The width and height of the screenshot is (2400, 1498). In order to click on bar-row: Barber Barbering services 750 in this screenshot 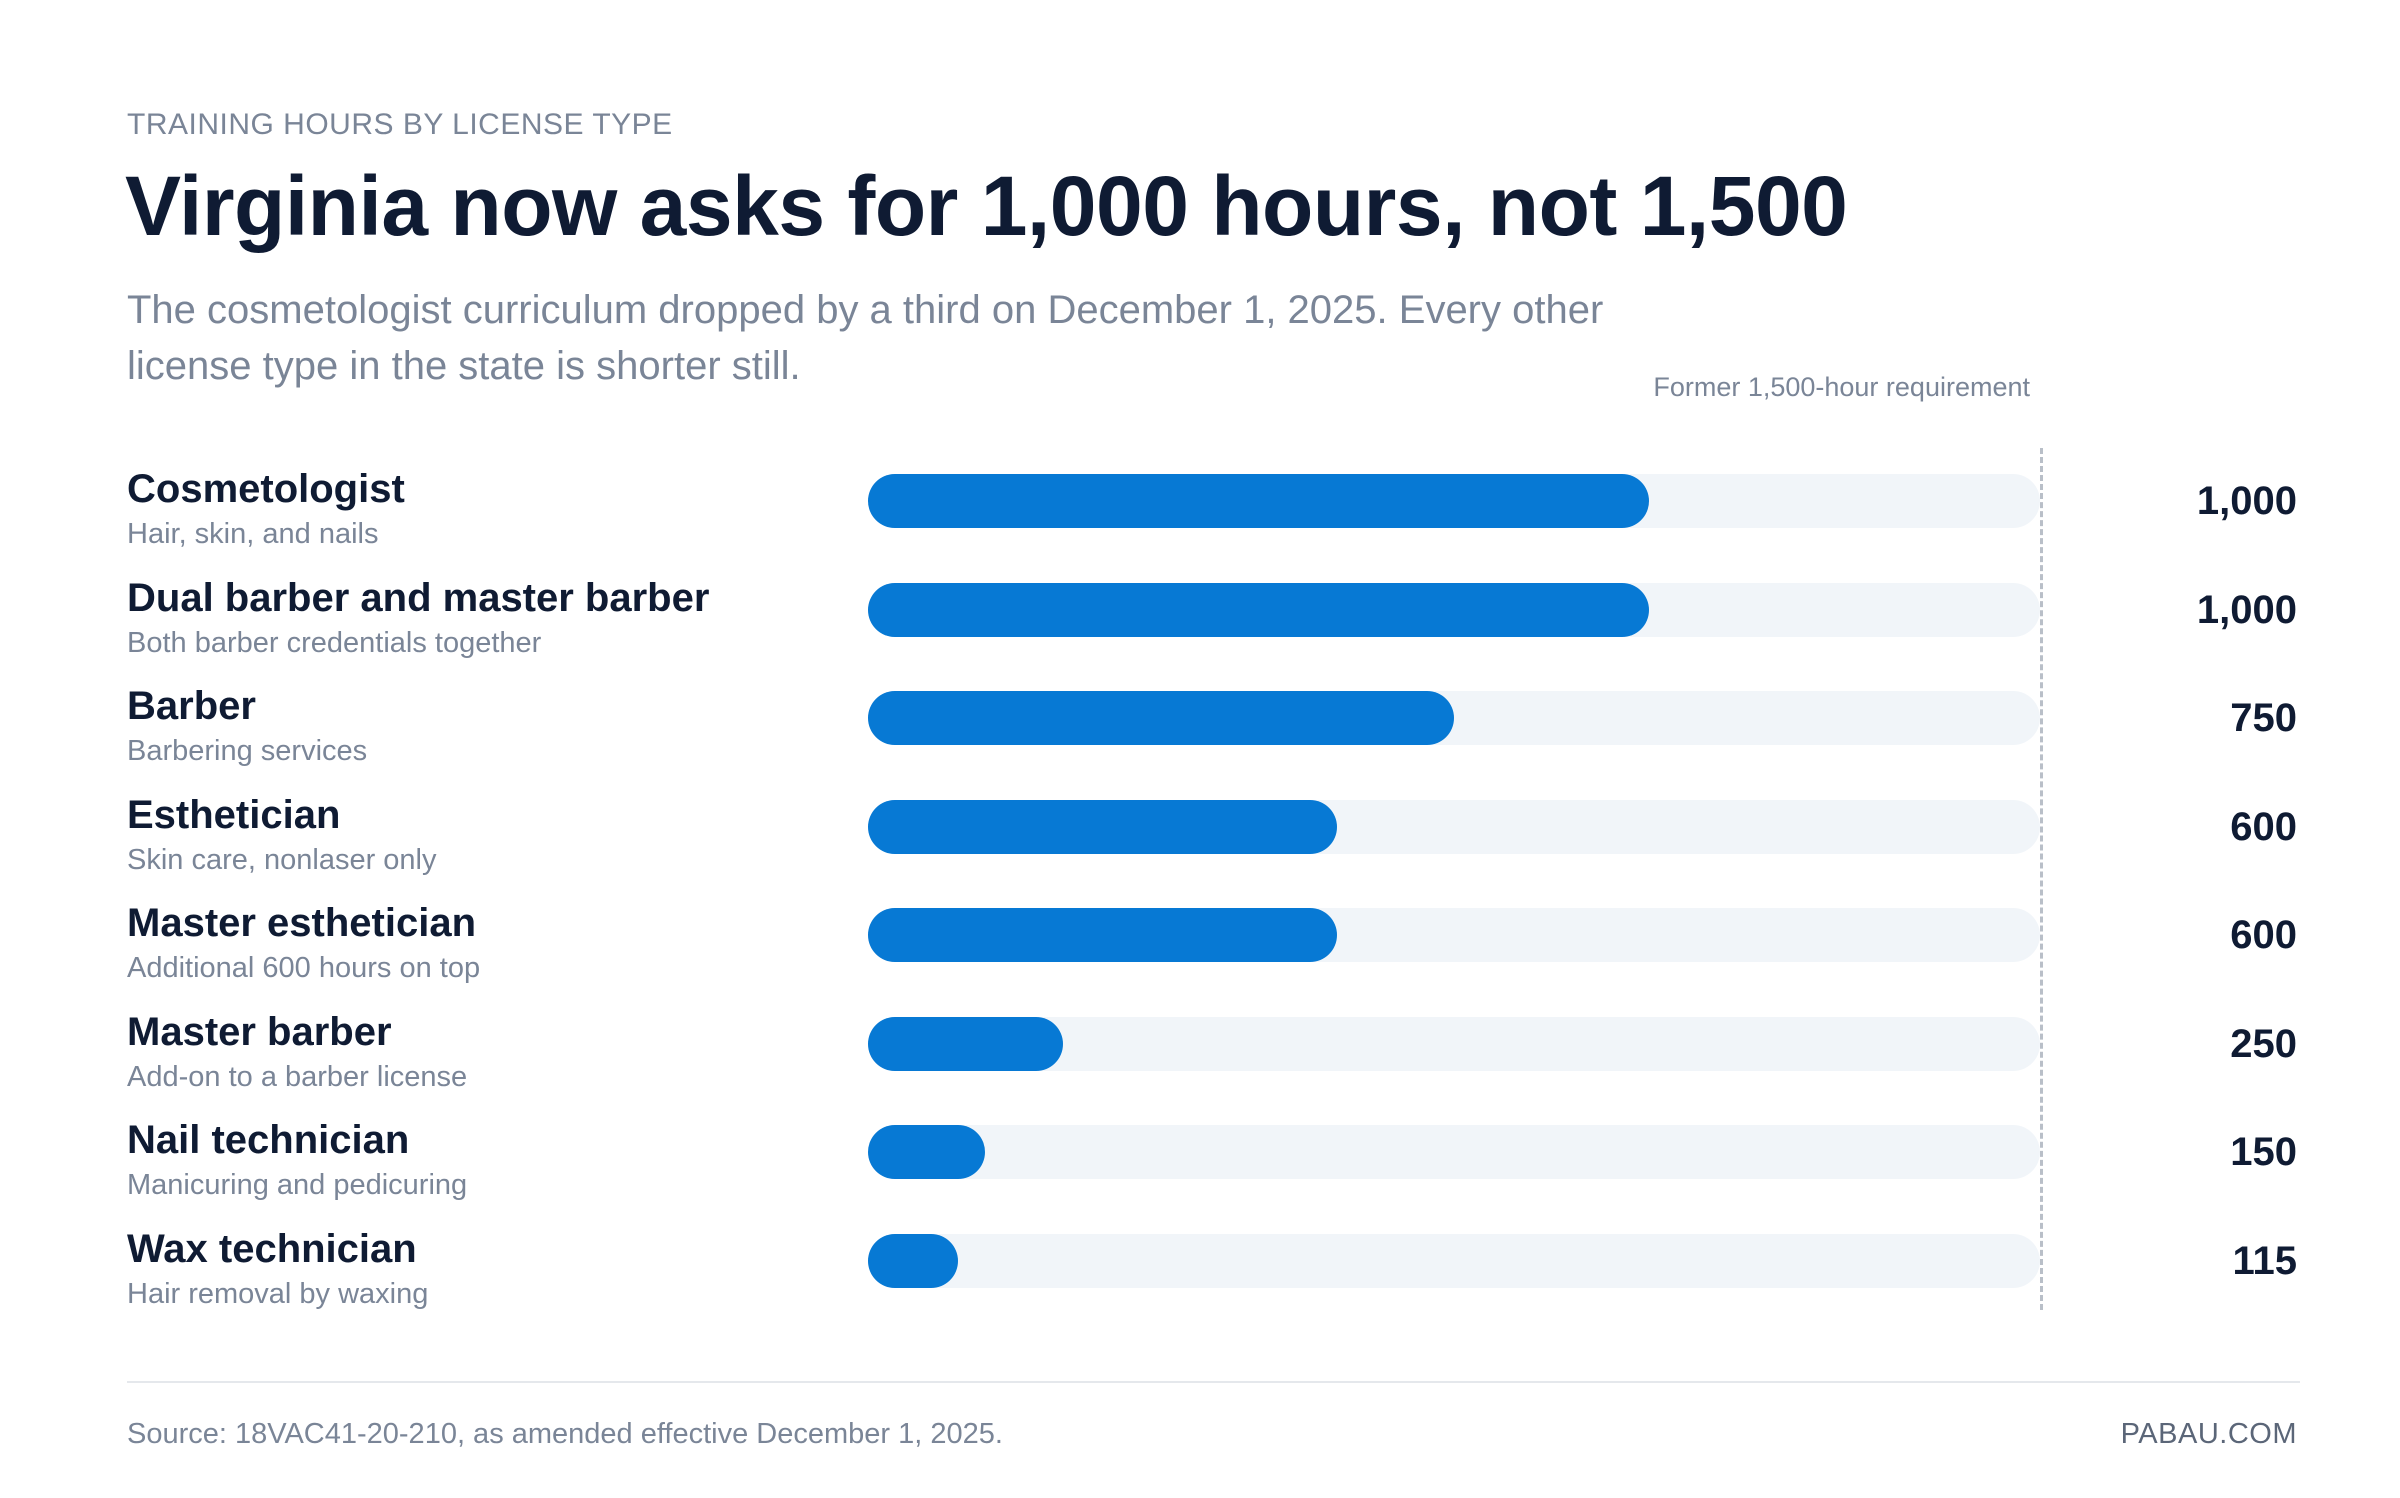, I will do `click(1200, 742)`.